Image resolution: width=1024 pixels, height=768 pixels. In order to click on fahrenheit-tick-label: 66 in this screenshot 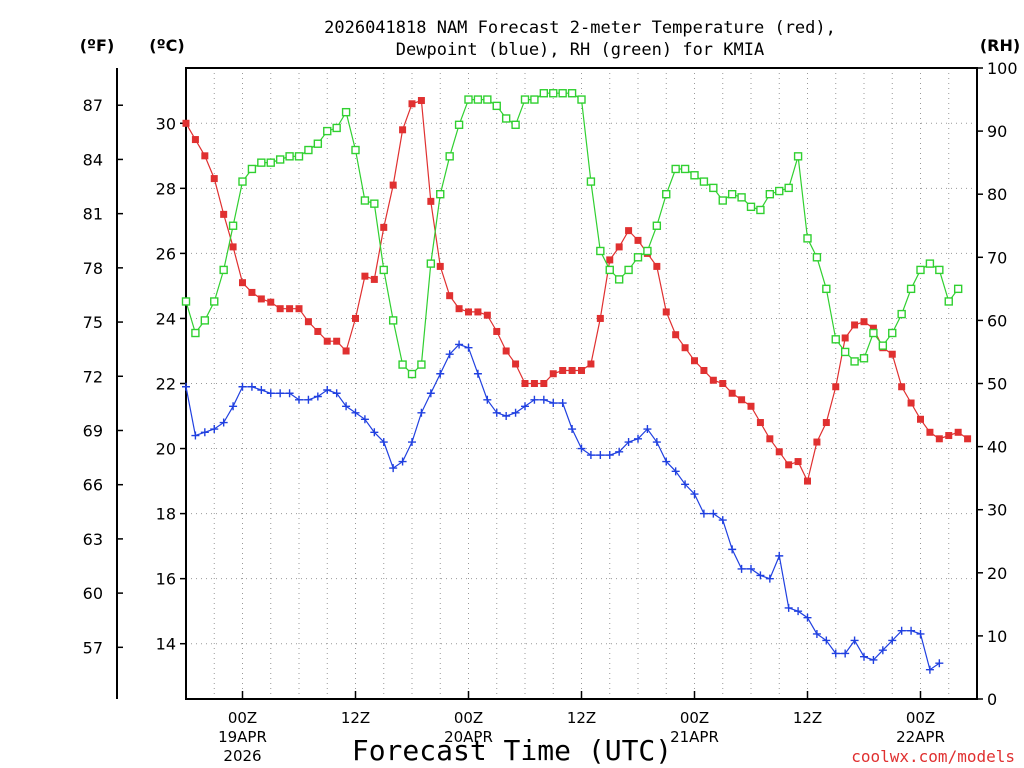, I will do `click(93, 485)`.